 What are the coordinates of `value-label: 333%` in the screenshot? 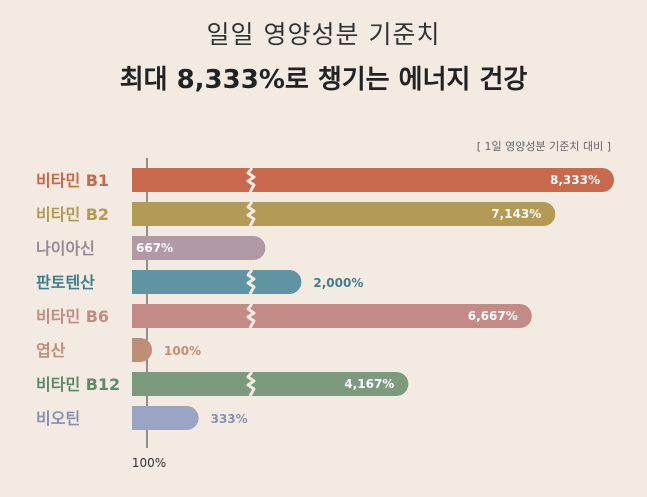 It's located at (229, 419).